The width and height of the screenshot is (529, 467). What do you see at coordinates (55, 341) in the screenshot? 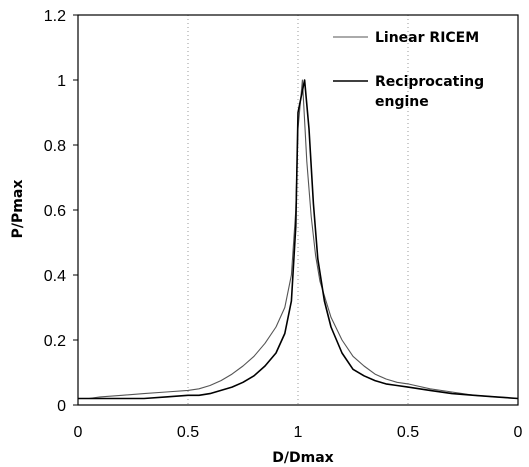
I see `y-tick-label: 0.2` at bounding box center [55, 341].